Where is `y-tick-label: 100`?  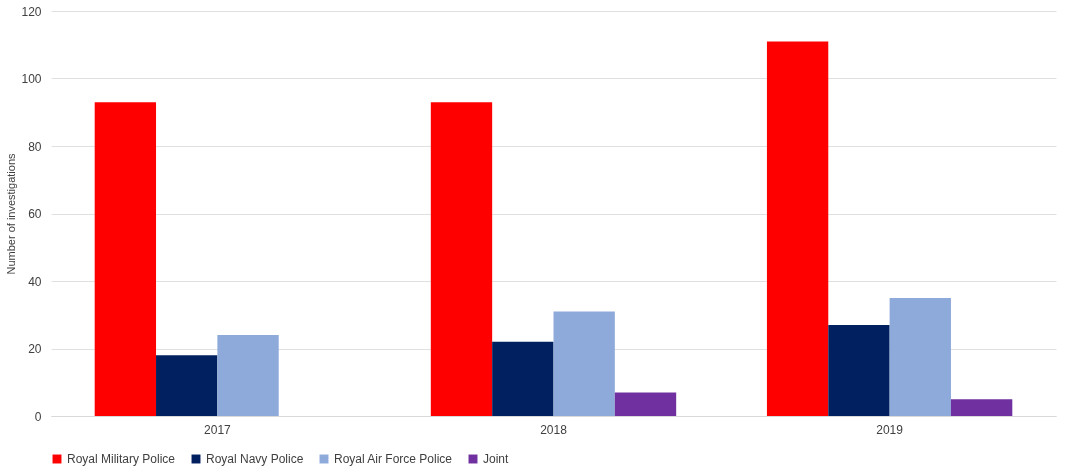
y-tick-label: 100 is located at coordinates (31, 79).